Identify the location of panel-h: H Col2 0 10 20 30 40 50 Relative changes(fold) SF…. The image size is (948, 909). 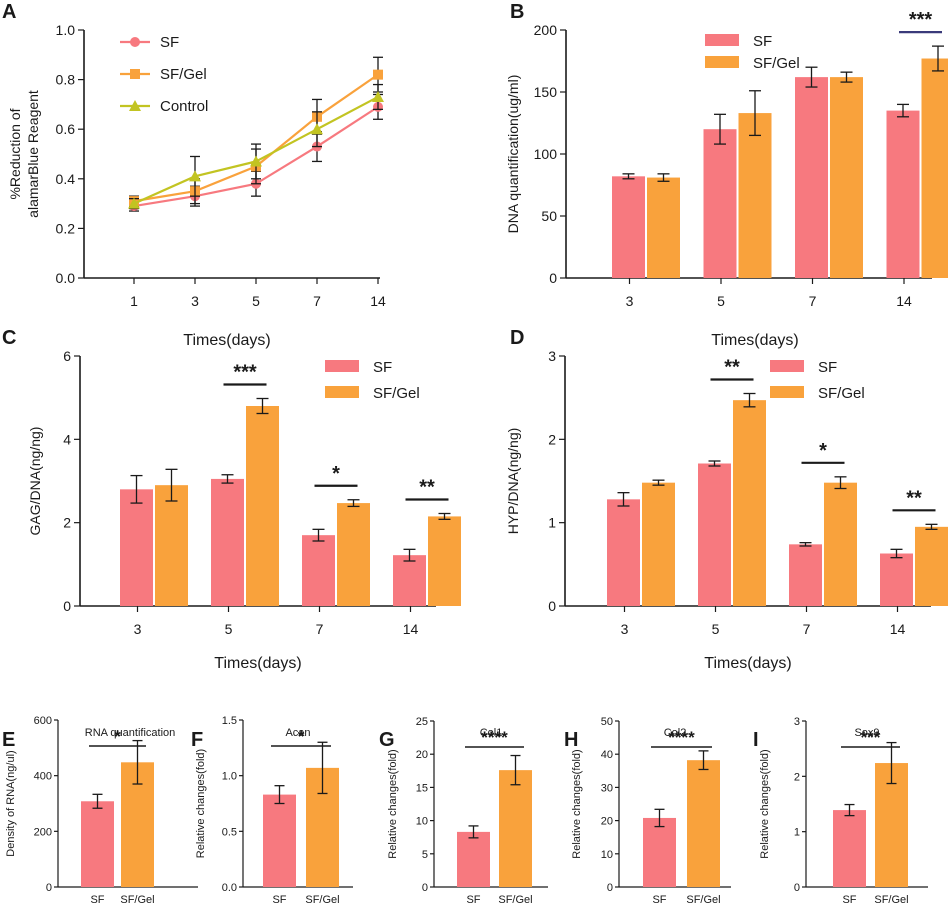
(647, 811).